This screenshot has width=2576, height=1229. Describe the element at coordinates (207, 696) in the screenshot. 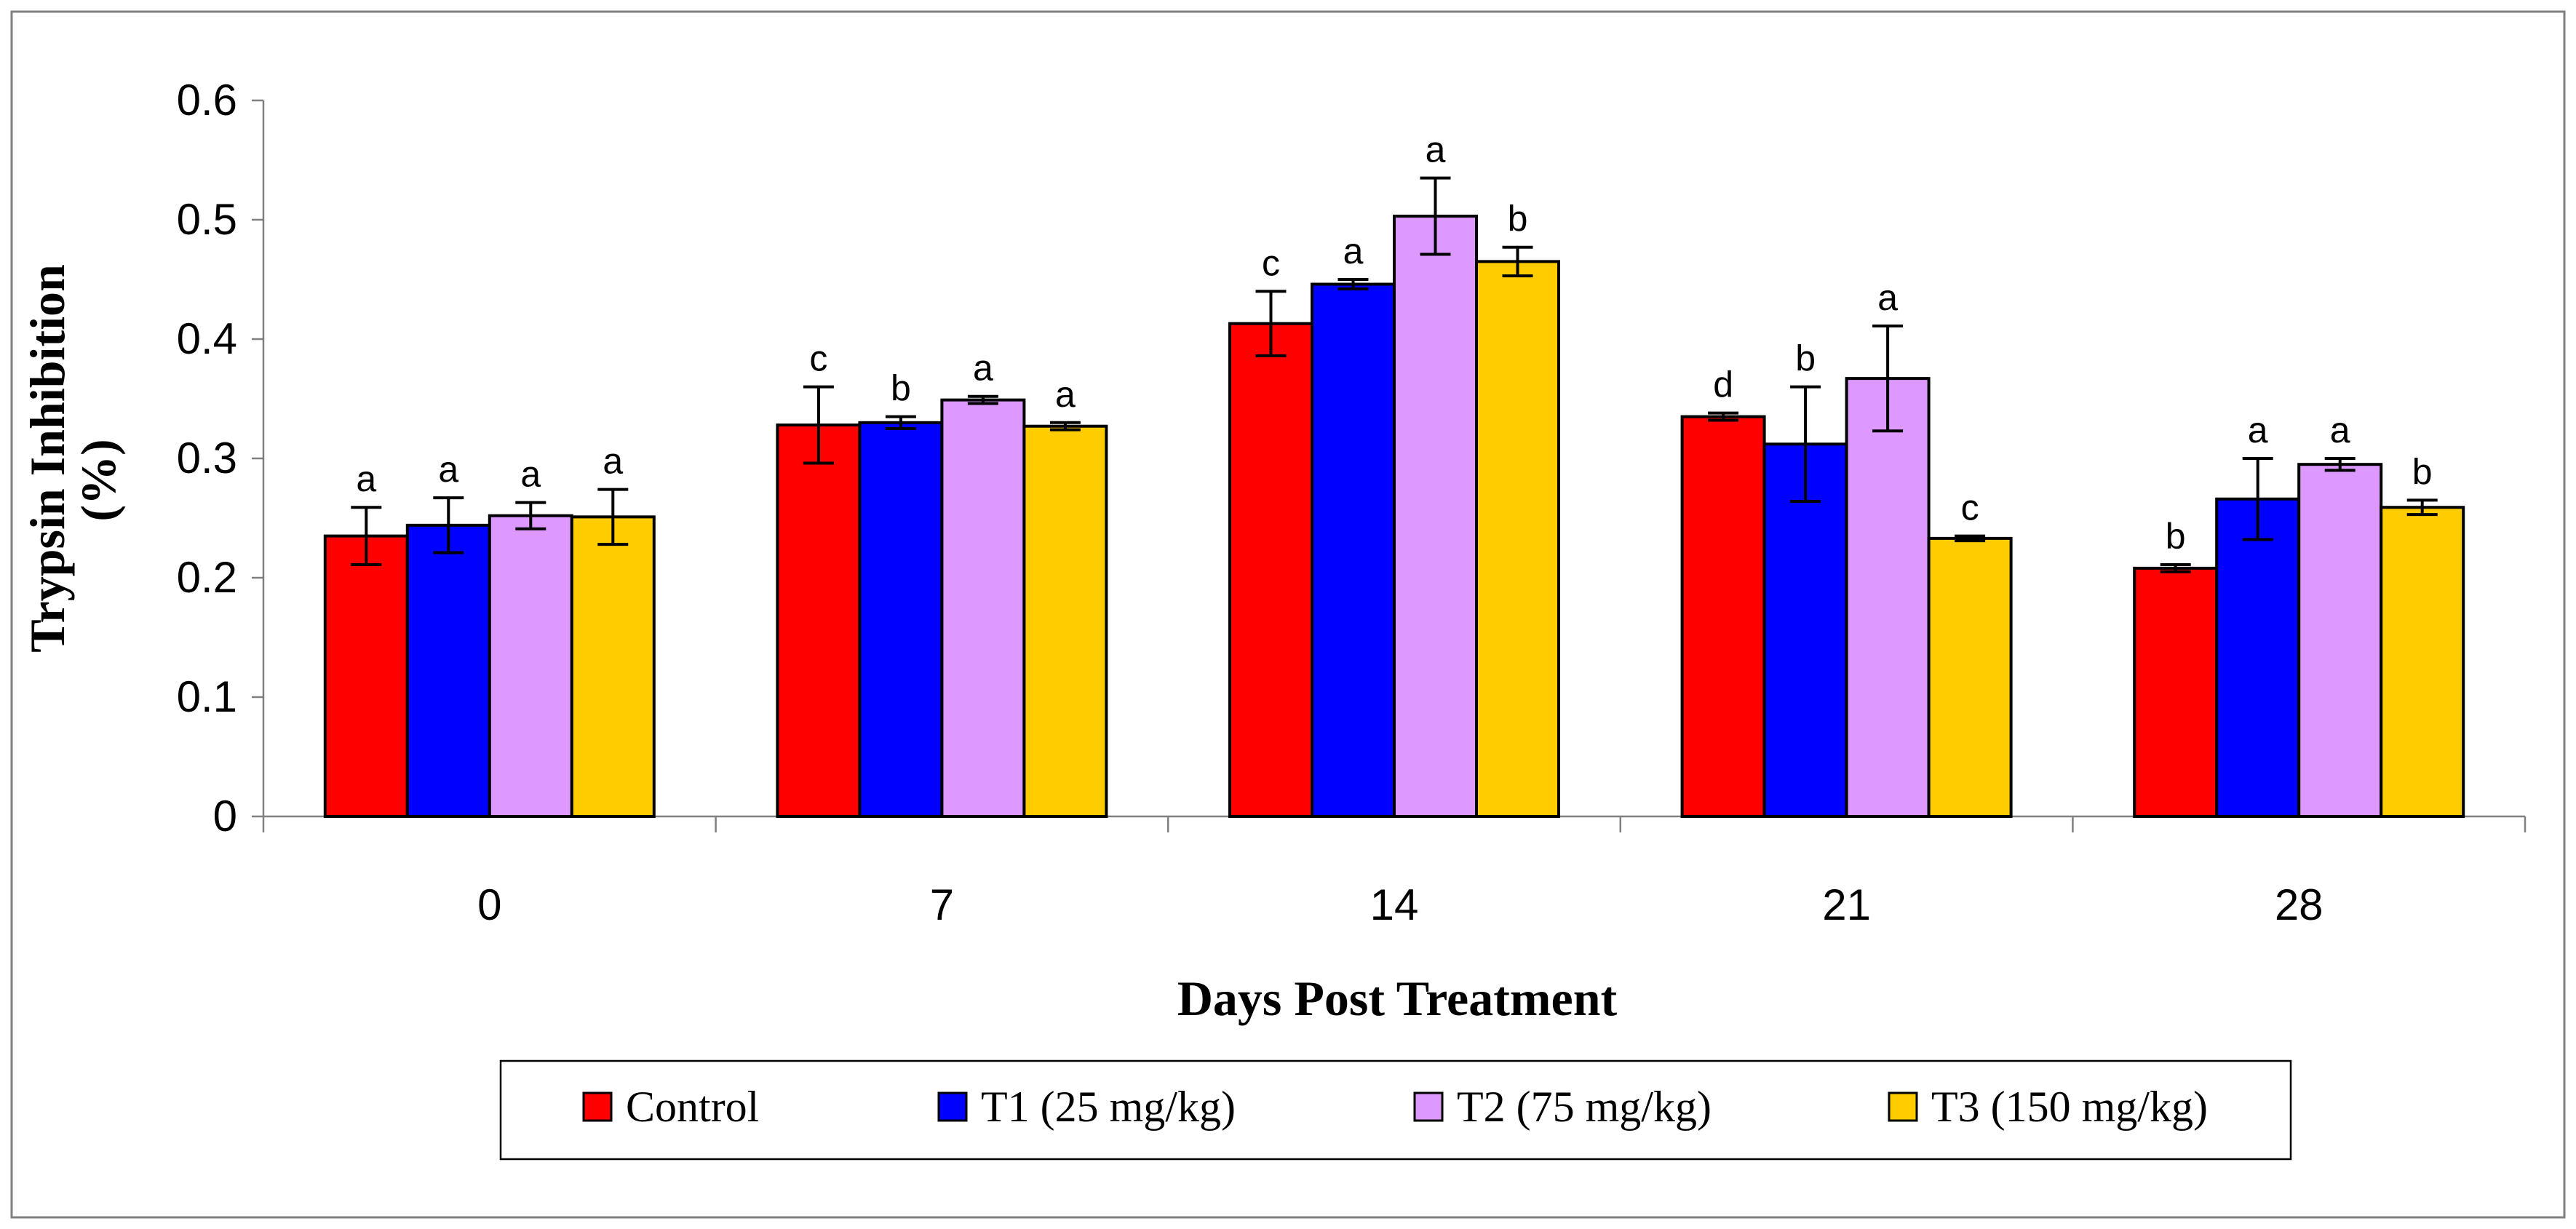

I see `y-tick-label: 0.1` at that location.